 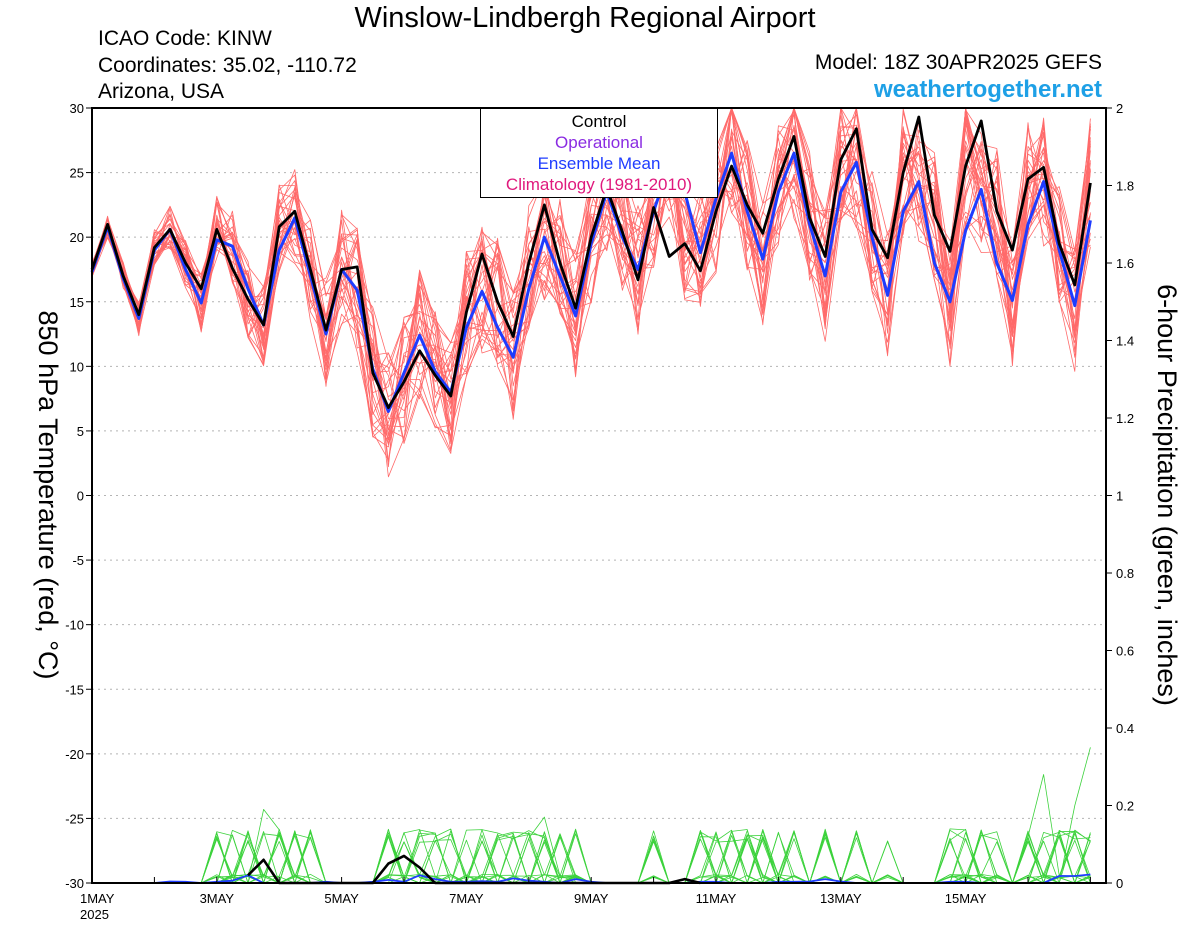 I want to click on x-tick-label: 13MAY, so click(x=841, y=898).